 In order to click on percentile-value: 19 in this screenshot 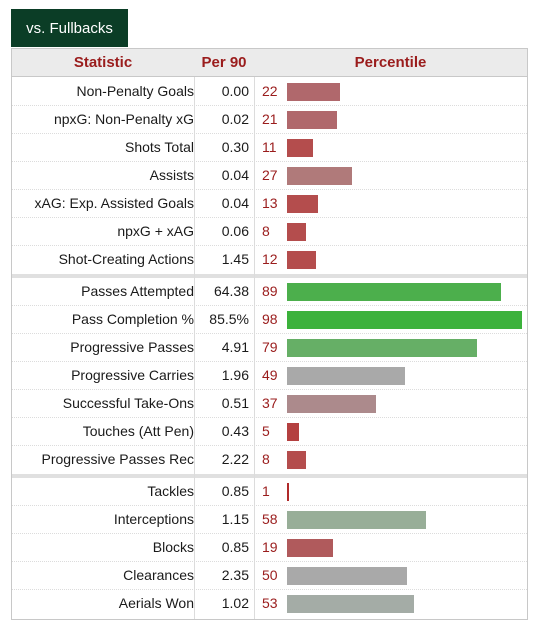, I will do `click(270, 547)`.